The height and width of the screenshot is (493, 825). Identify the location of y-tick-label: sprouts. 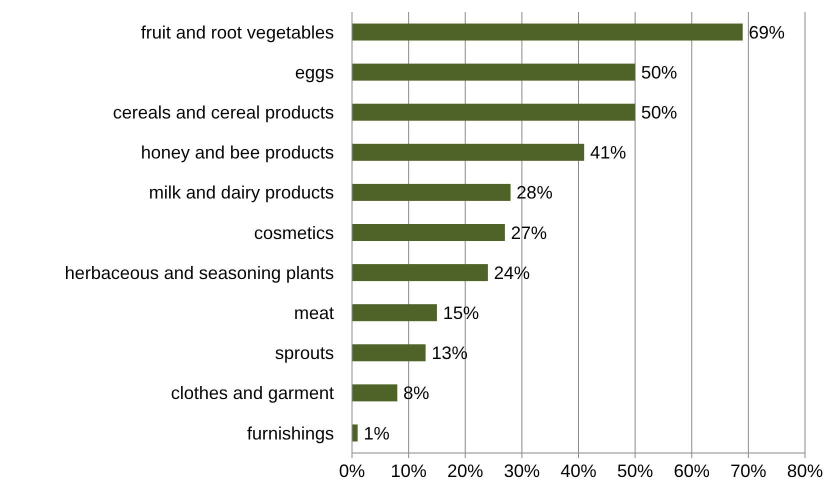
(304, 353).